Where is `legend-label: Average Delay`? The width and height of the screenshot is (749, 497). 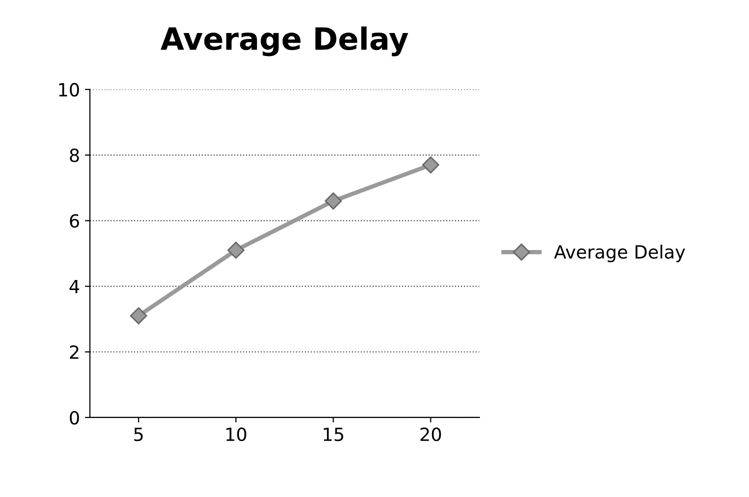 legend-label: Average Delay is located at coordinates (620, 253).